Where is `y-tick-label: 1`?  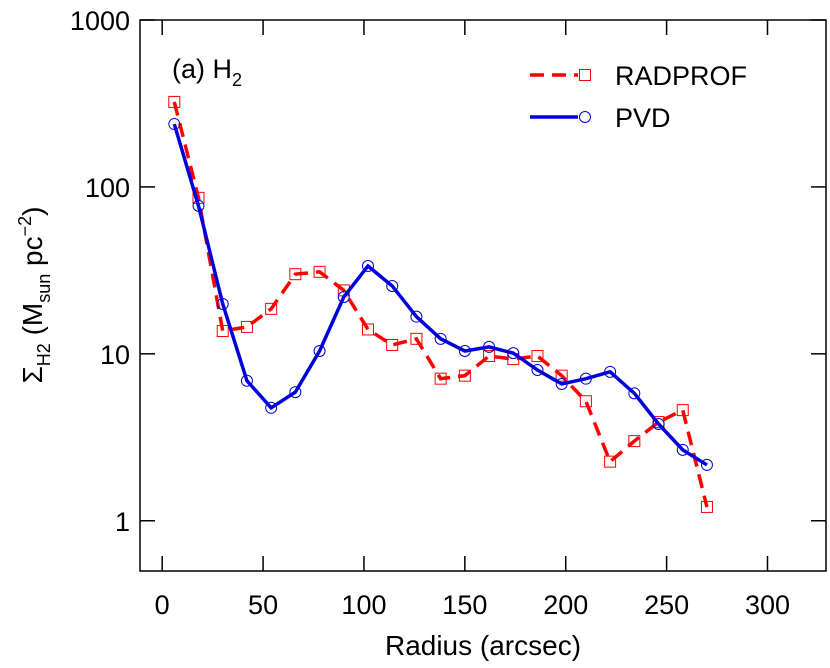 y-tick-label: 1 is located at coordinates (122, 522).